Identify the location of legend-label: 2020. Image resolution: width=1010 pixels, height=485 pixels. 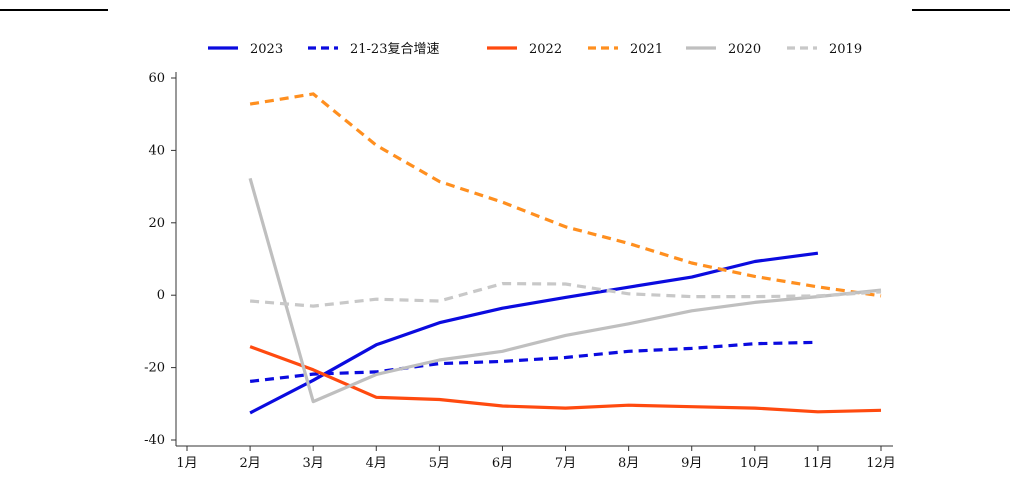
(744, 49).